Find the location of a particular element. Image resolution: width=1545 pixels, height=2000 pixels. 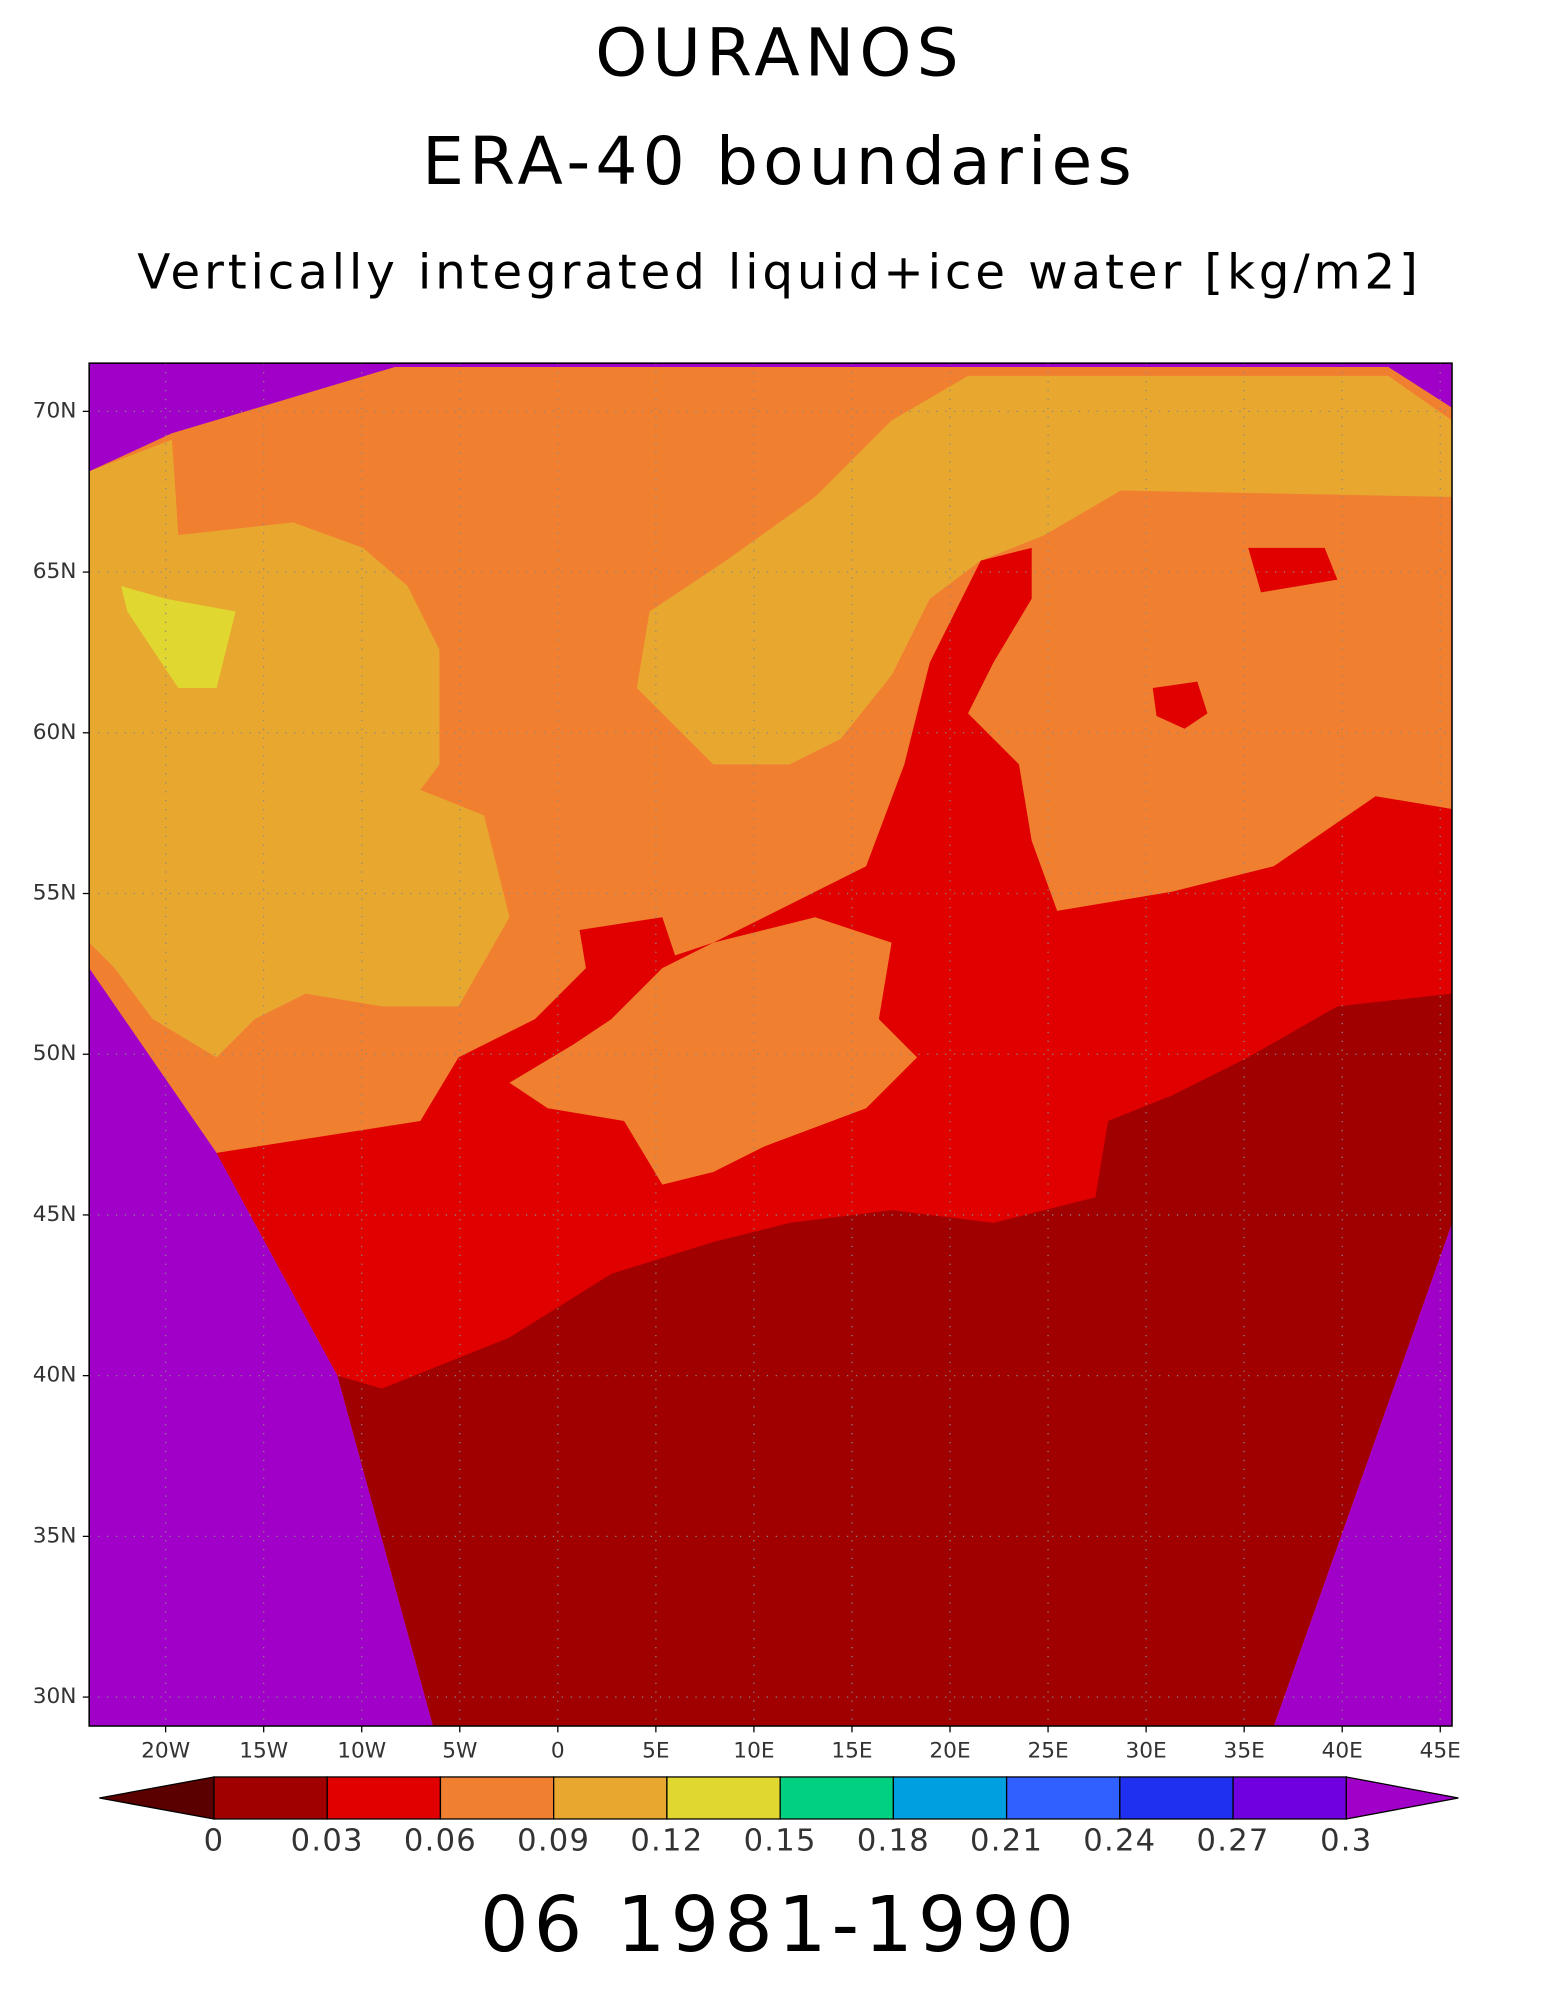

x-tick-label: 35E is located at coordinates (1244, 1750).